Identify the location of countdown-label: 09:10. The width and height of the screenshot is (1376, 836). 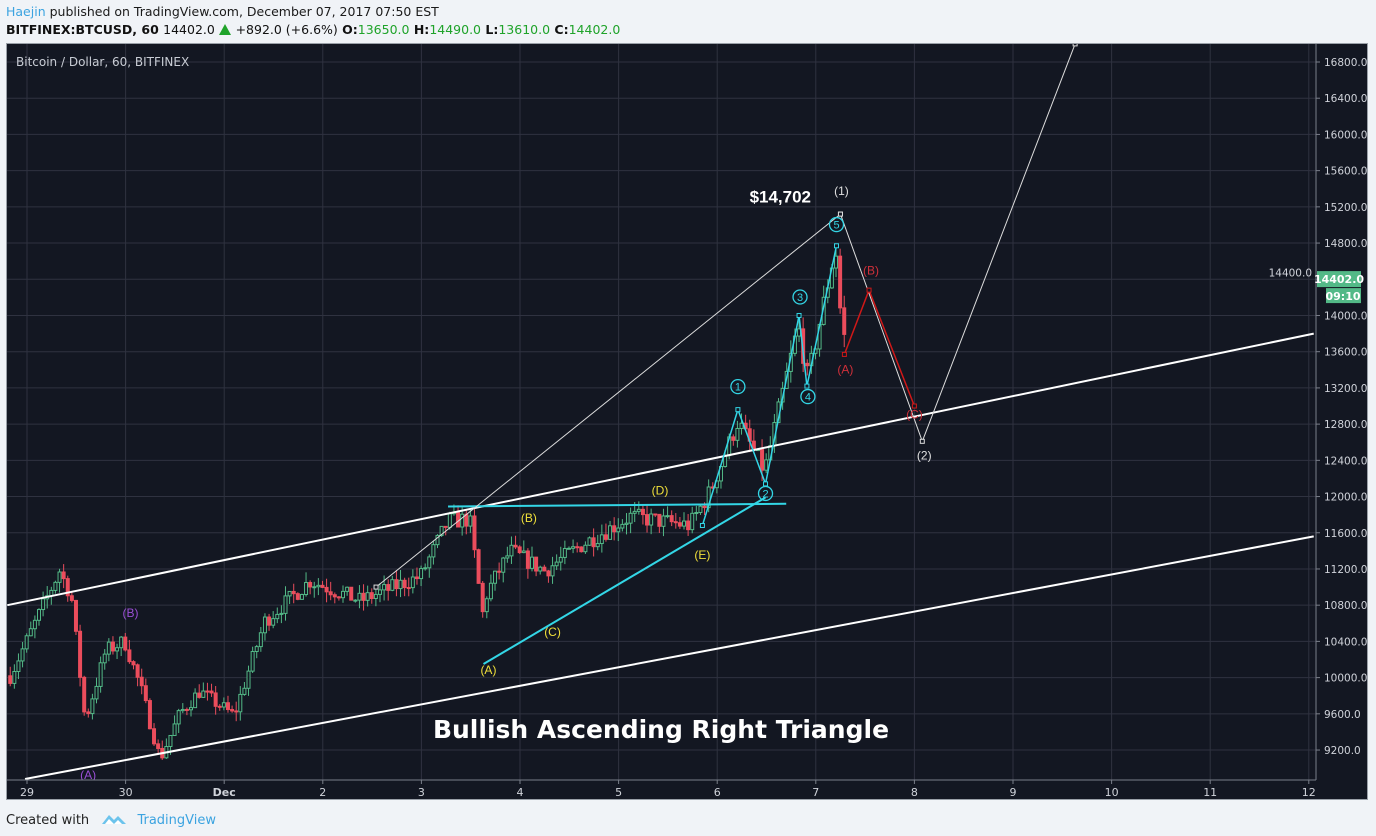
(1342, 296).